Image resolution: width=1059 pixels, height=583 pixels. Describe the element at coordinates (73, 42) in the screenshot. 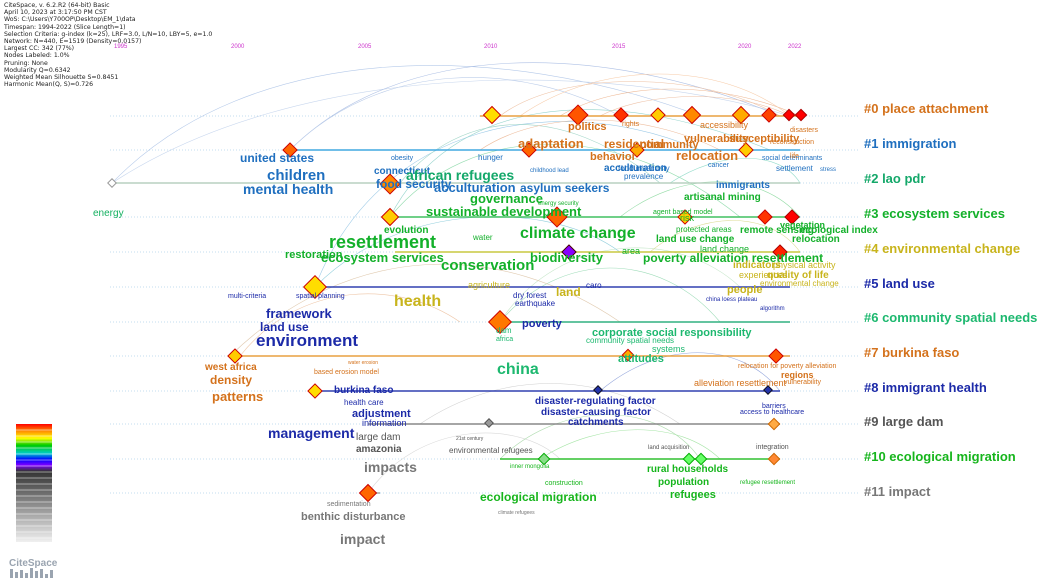

I see `param-line: Network: N=440, E=1519 (Density=0.0157)` at that location.